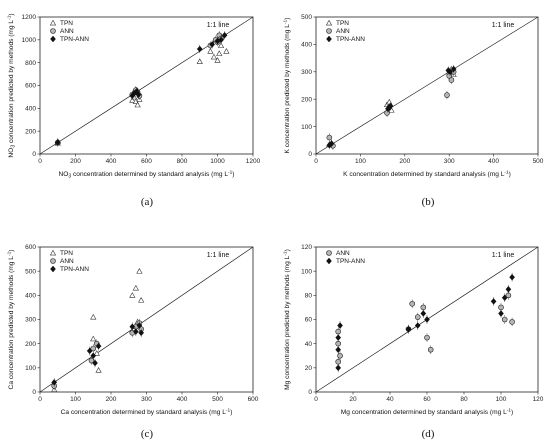  What do you see at coordinates (182, 161) in the screenshot?
I see `x-tick-label: 800` at bounding box center [182, 161].